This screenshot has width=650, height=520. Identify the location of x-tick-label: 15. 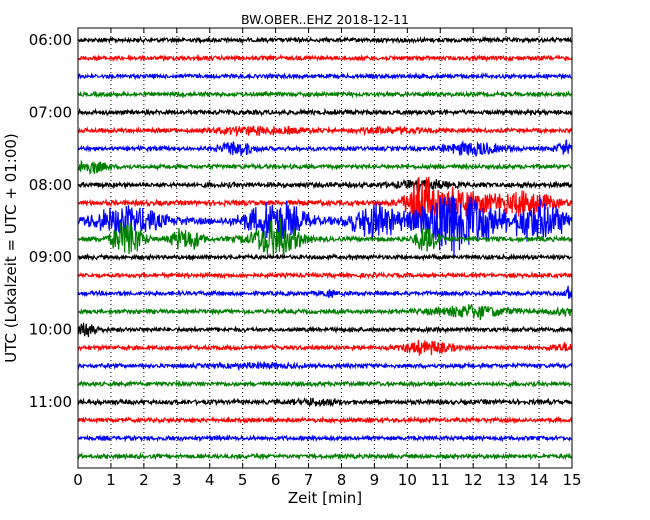
(571, 480).